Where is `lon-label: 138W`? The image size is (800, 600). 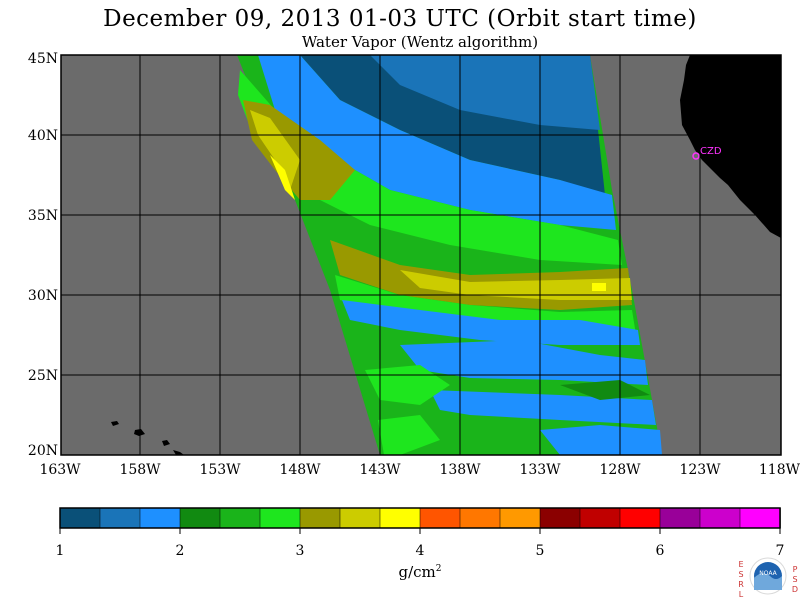
lon-label: 138W is located at coordinates (460, 470).